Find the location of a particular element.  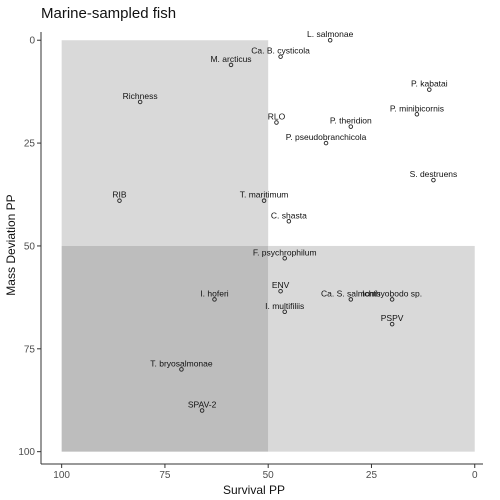

data-point-label: I. hoferi is located at coordinates (214, 293).